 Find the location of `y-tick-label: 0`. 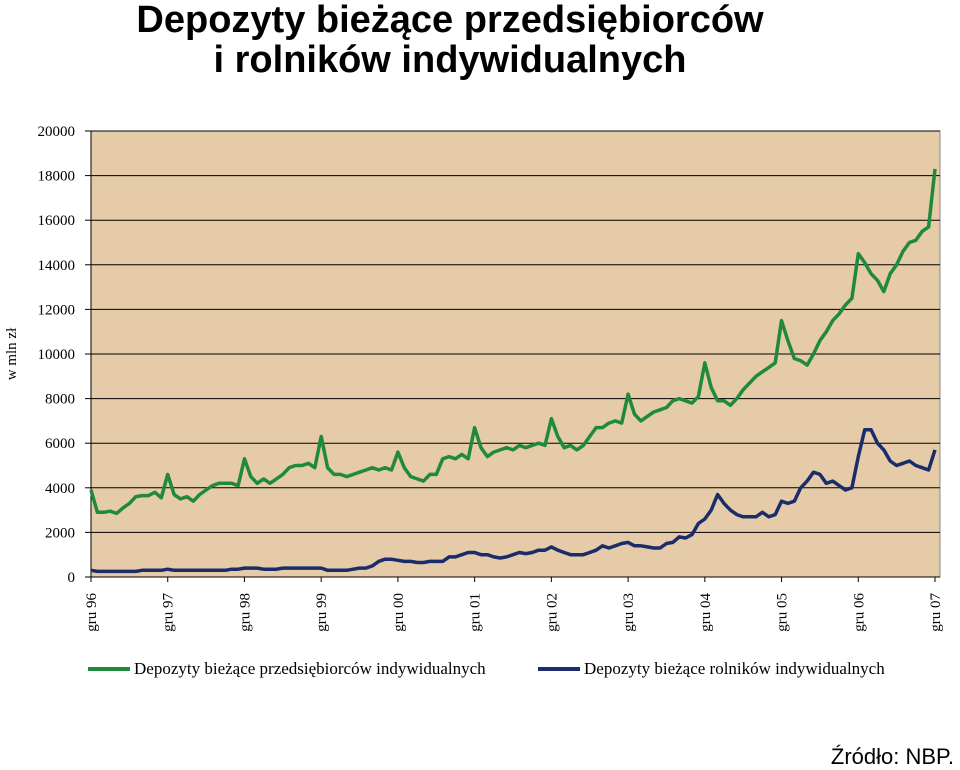

y-tick-label: 0 is located at coordinates (72, 578).